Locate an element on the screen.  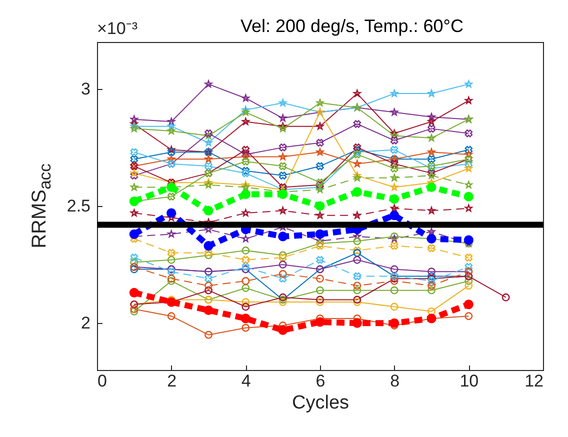
y-tick-label: 3 is located at coordinates (85, 88).